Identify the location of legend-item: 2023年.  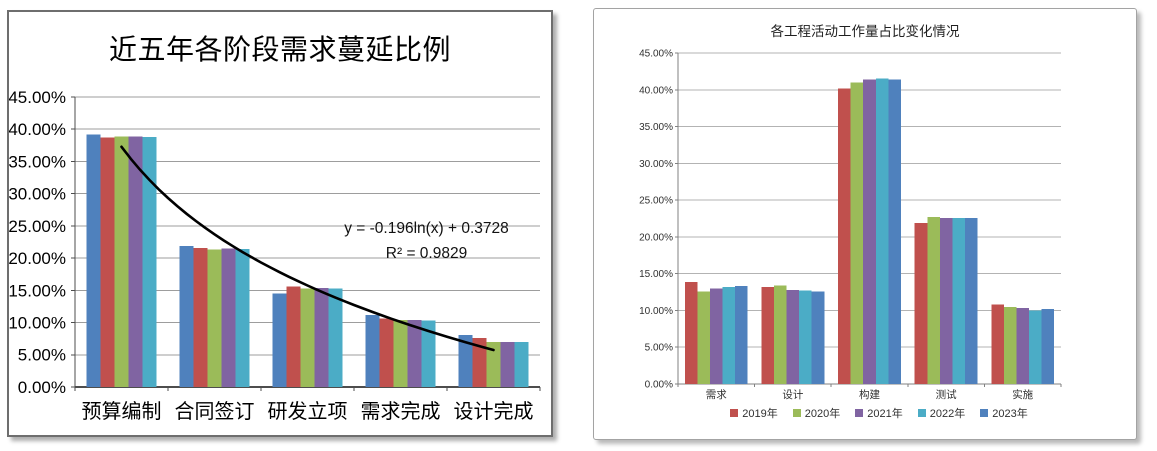
(1004, 413).